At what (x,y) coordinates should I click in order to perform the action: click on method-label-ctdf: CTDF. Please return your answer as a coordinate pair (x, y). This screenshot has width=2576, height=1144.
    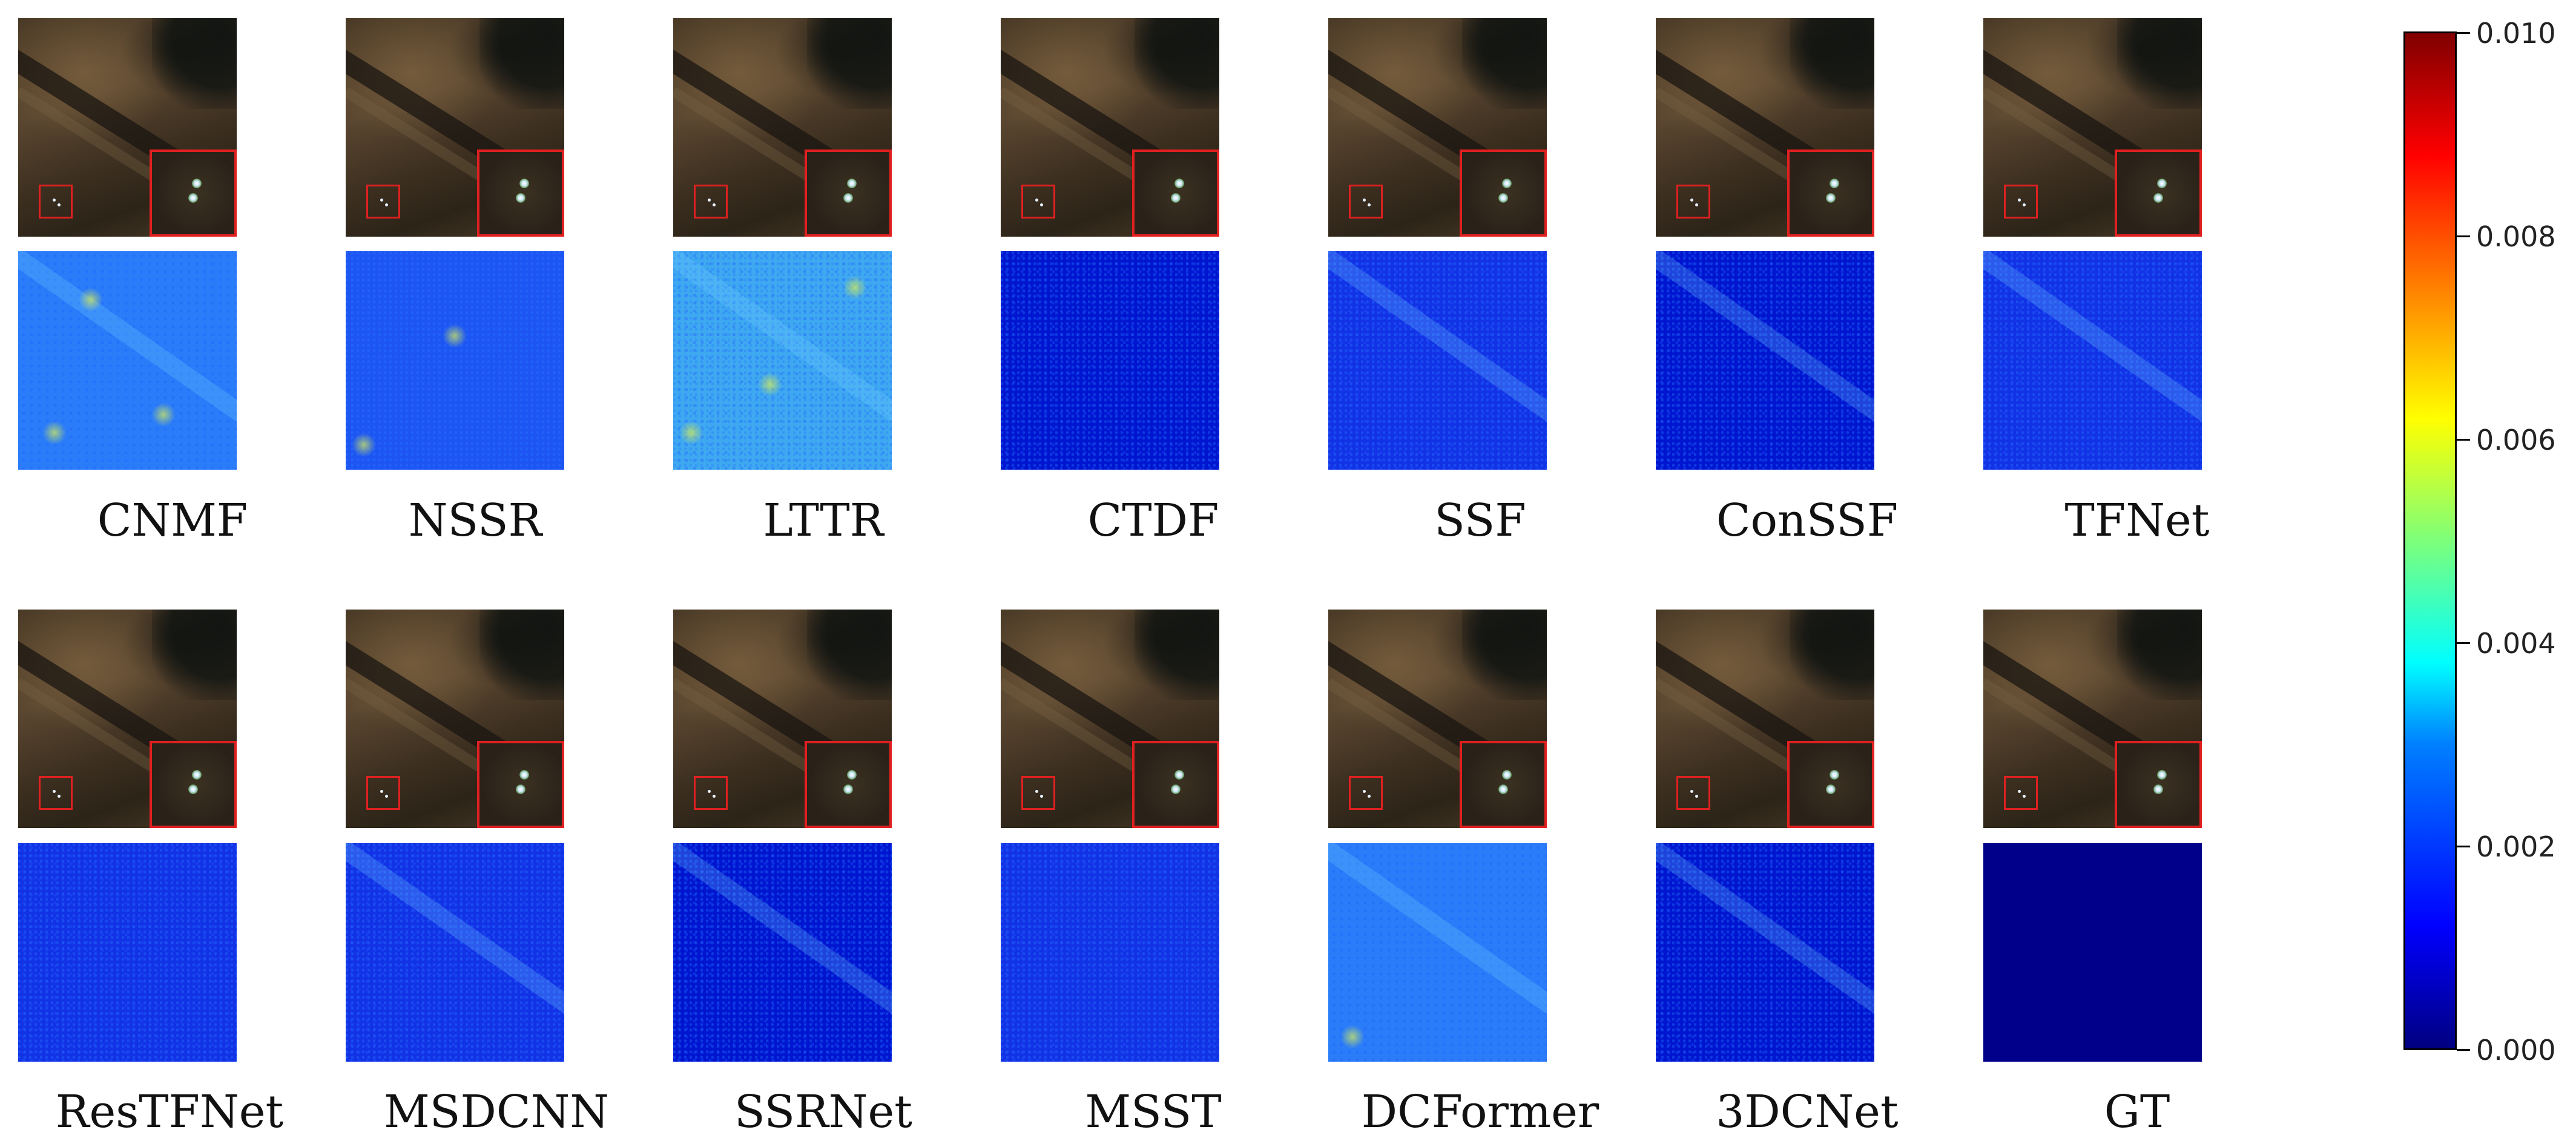
    Looking at the image, I should click on (1153, 521).